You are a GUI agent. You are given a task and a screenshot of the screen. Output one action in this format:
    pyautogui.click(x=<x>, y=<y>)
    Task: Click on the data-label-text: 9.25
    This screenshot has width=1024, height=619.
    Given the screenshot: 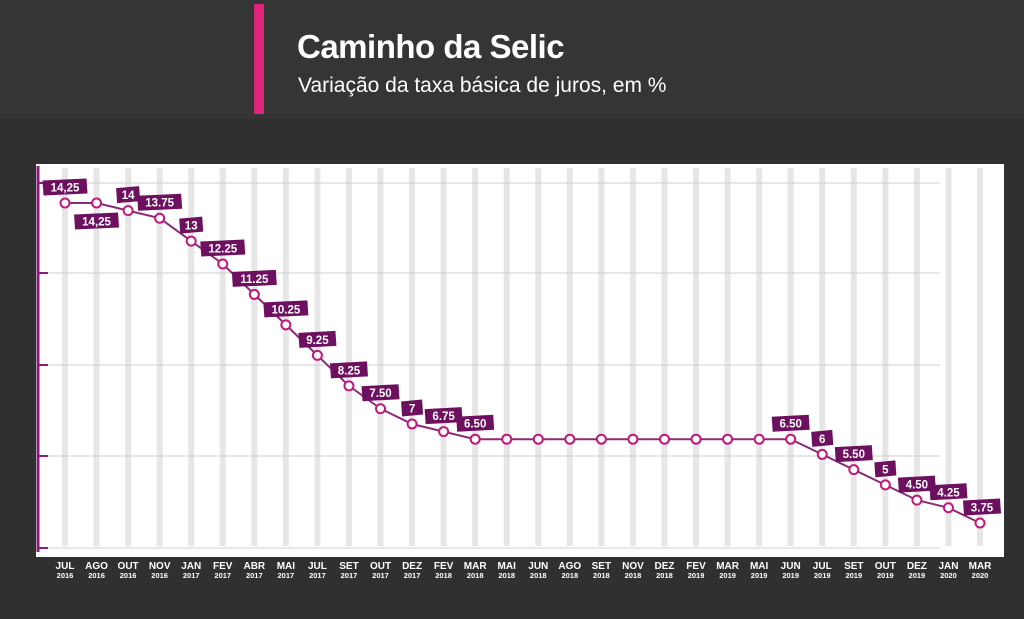 What is the action you would take?
    pyautogui.click(x=317, y=341)
    